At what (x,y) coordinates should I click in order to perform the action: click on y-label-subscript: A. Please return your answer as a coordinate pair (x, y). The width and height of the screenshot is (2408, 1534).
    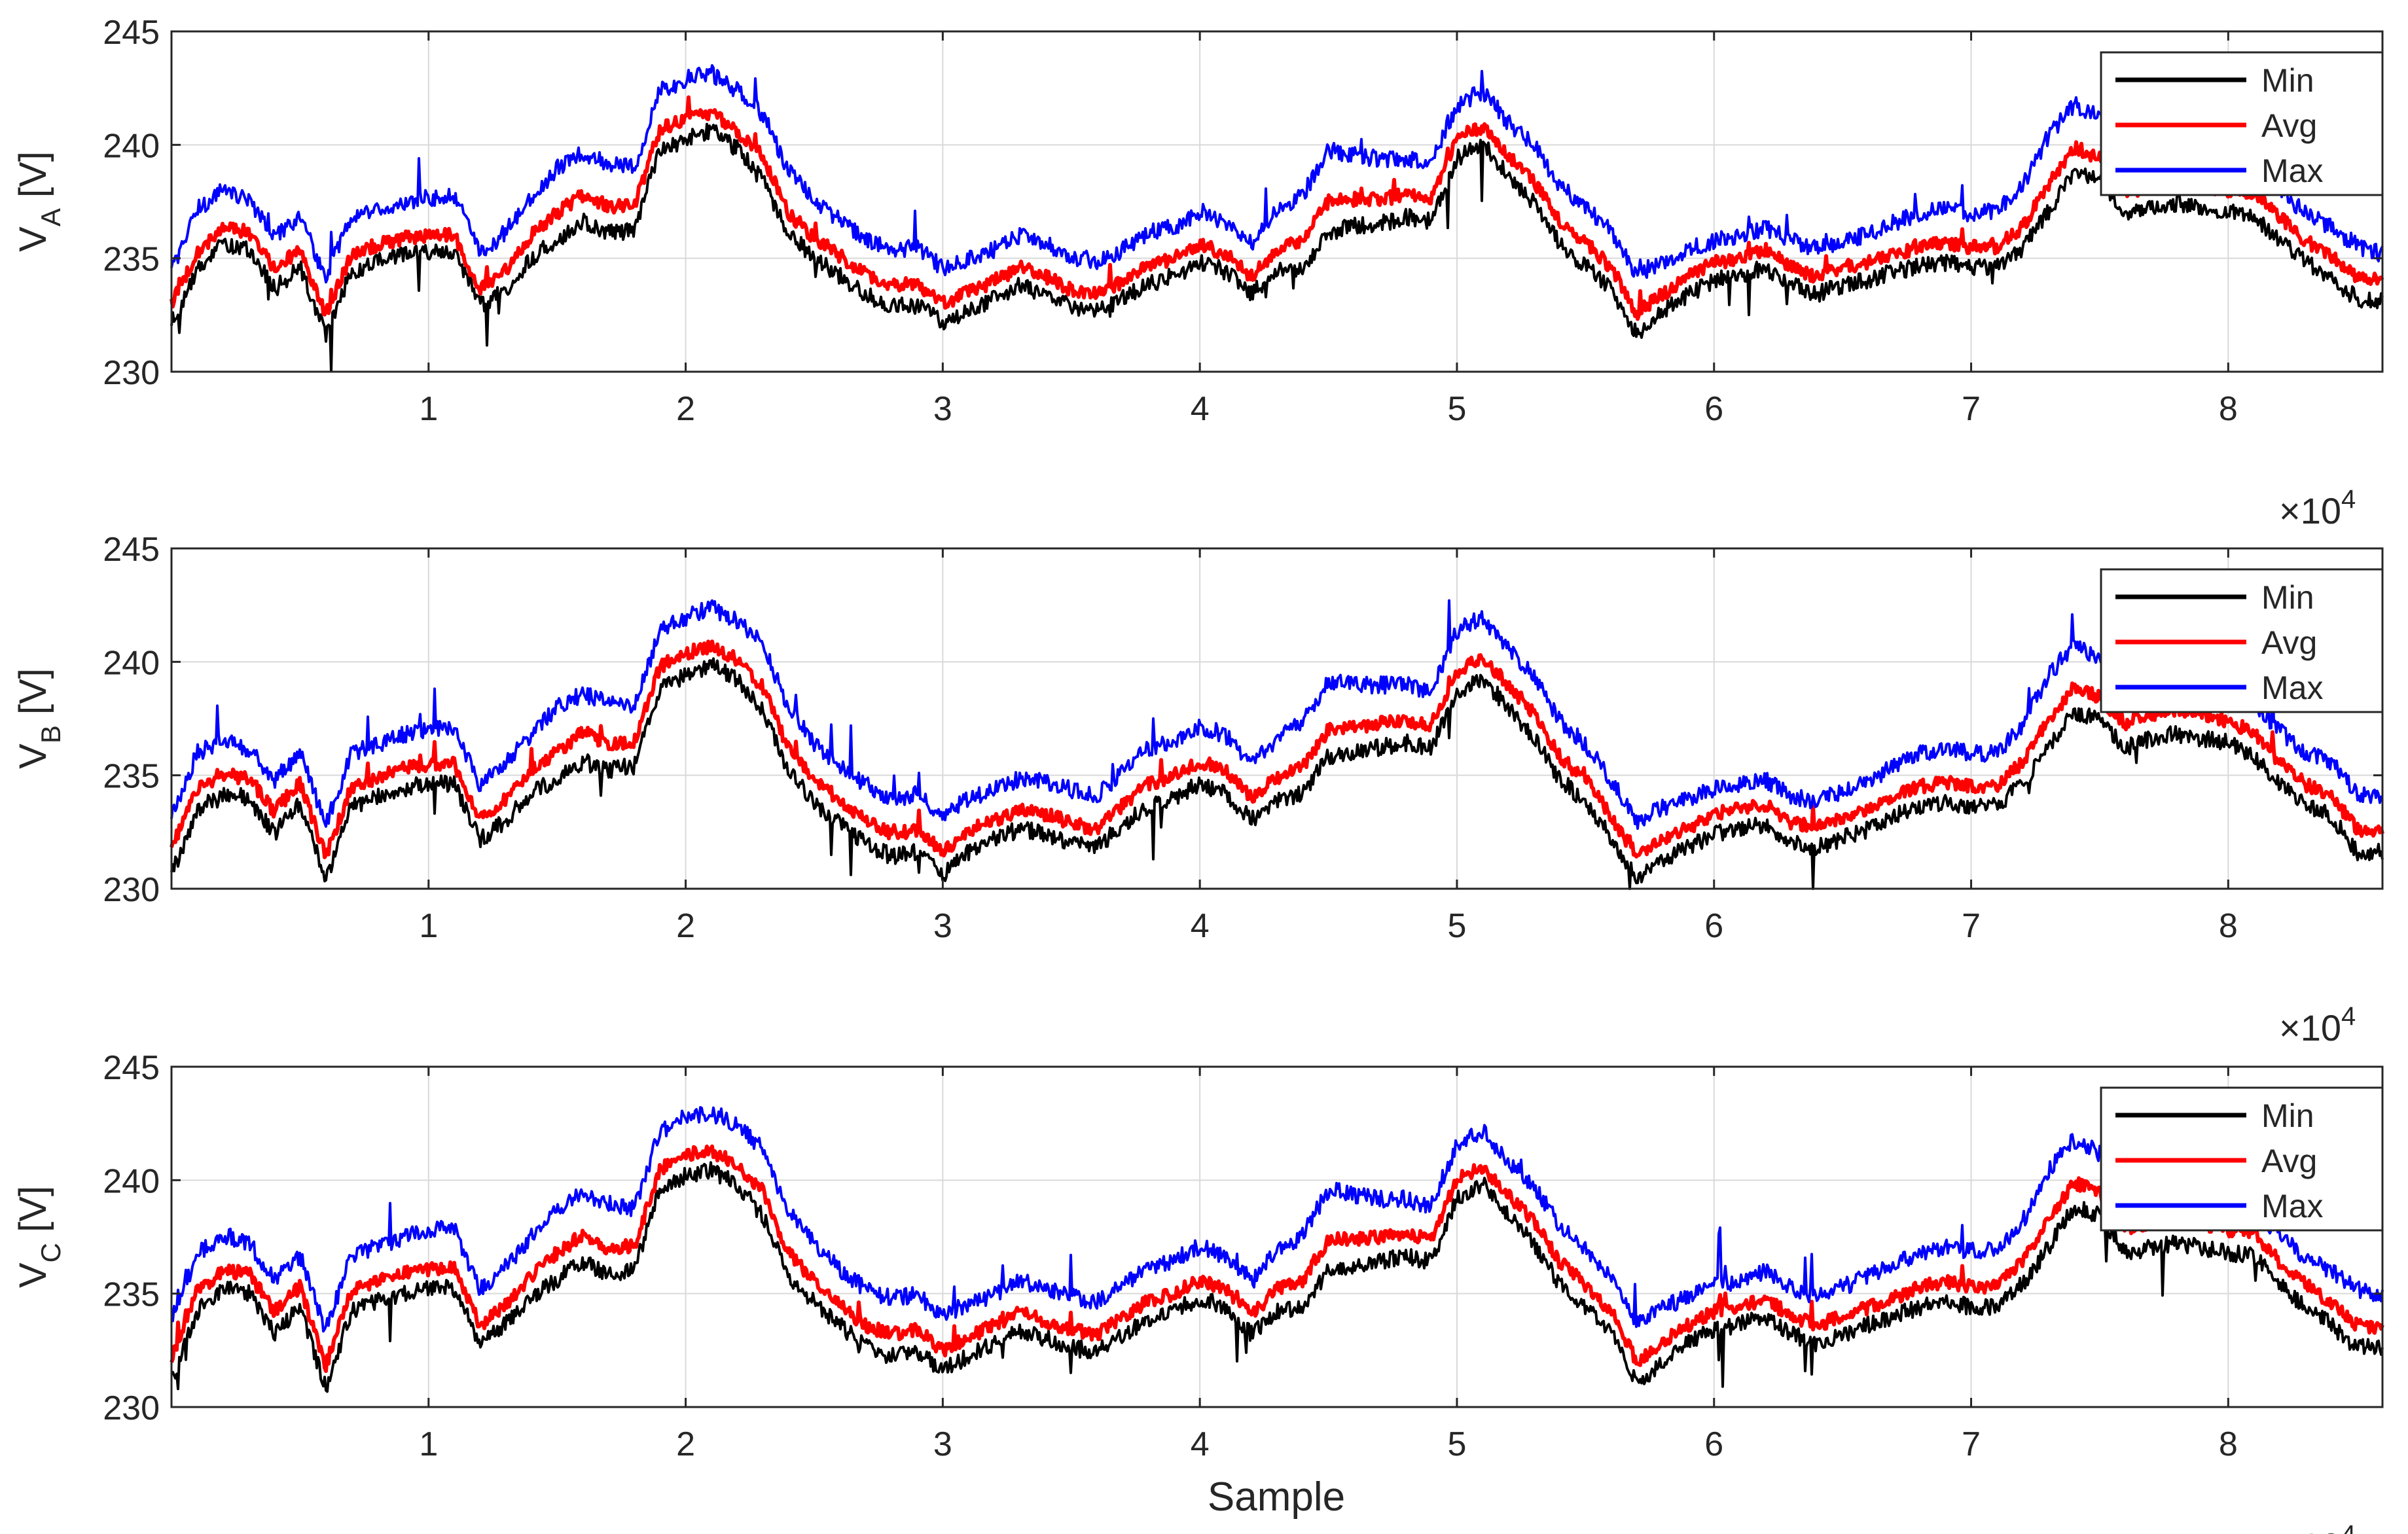
    Looking at the image, I should click on (50, 217).